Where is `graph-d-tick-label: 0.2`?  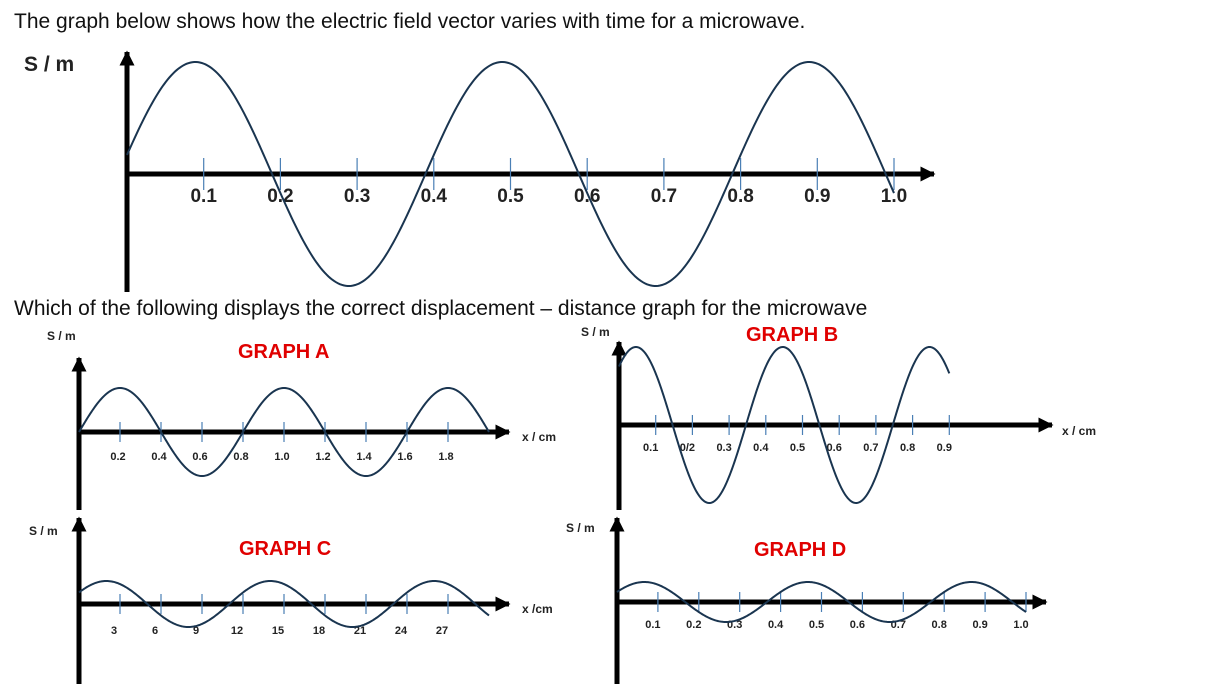 graph-d-tick-label: 0.2 is located at coordinates (693, 625).